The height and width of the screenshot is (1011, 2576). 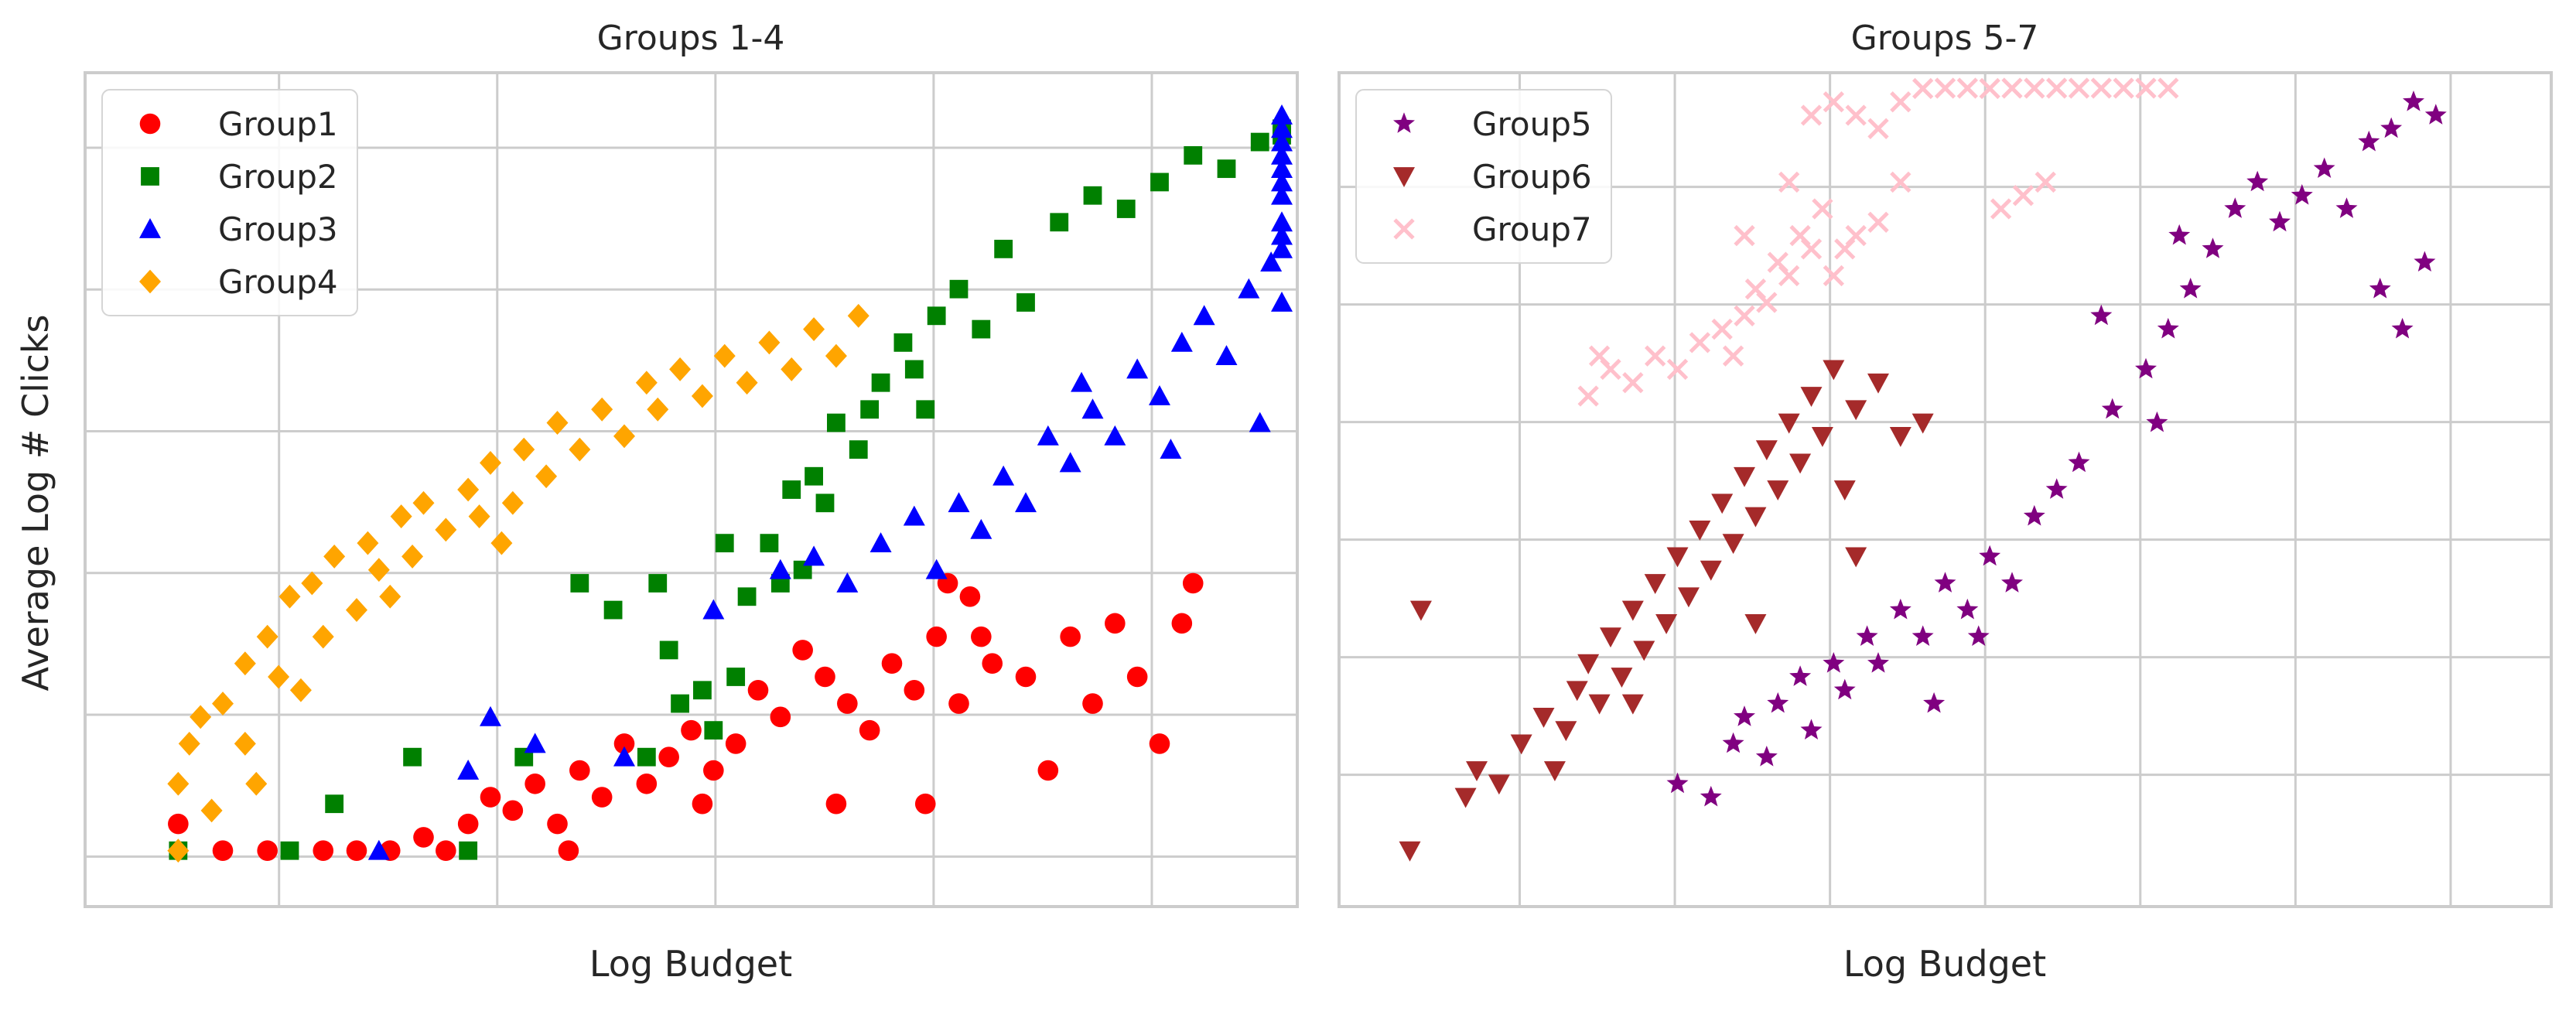 I want to click on legend-marker-group7, so click(x=1404, y=229).